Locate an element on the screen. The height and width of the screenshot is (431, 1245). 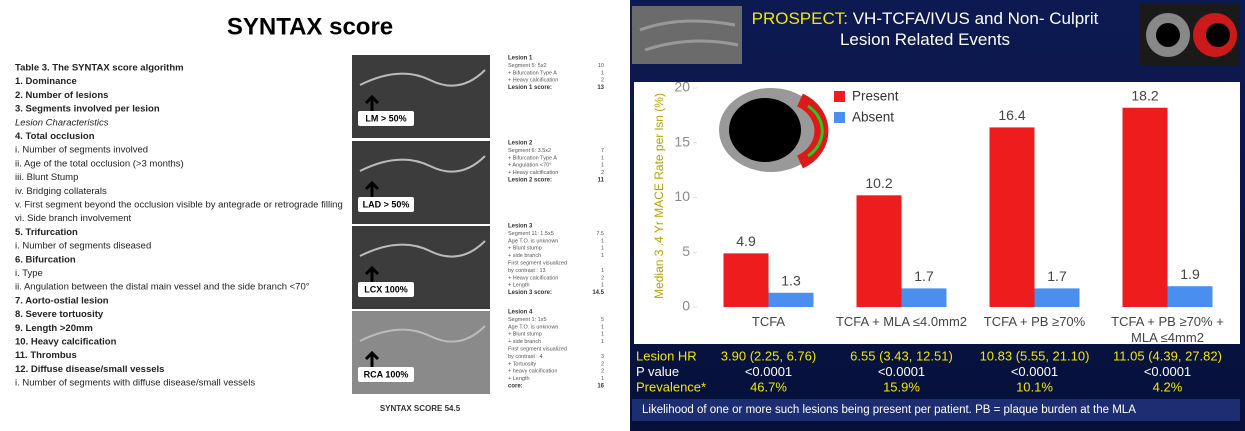
stat-label: Lesion HR is located at coordinates (666, 355).